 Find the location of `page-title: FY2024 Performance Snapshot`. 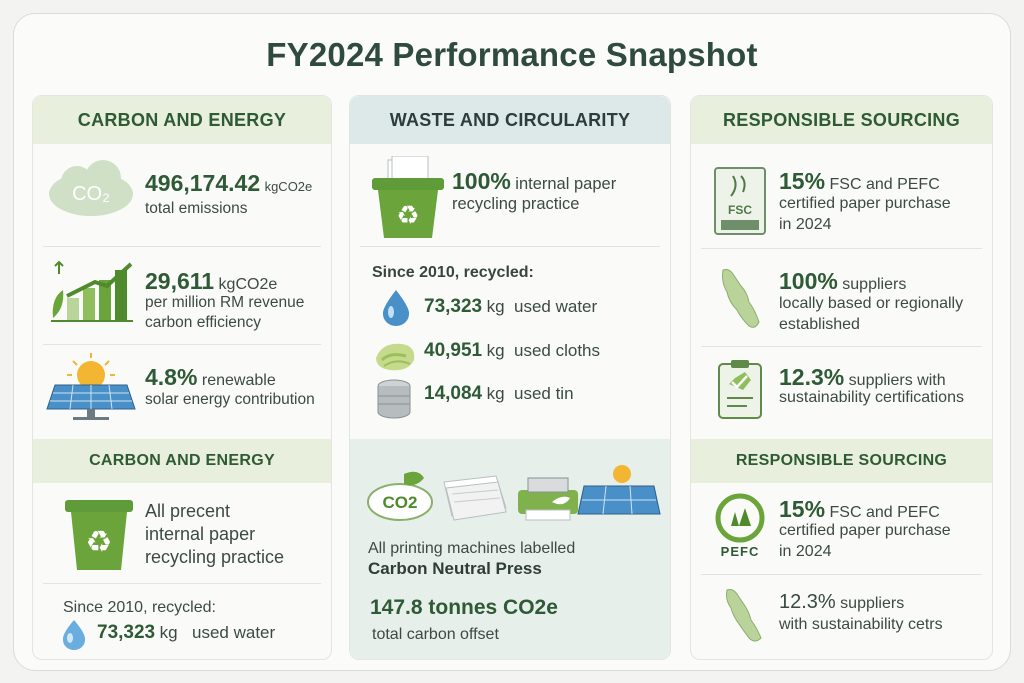

page-title: FY2024 Performance Snapshot is located at coordinates (512, 54).